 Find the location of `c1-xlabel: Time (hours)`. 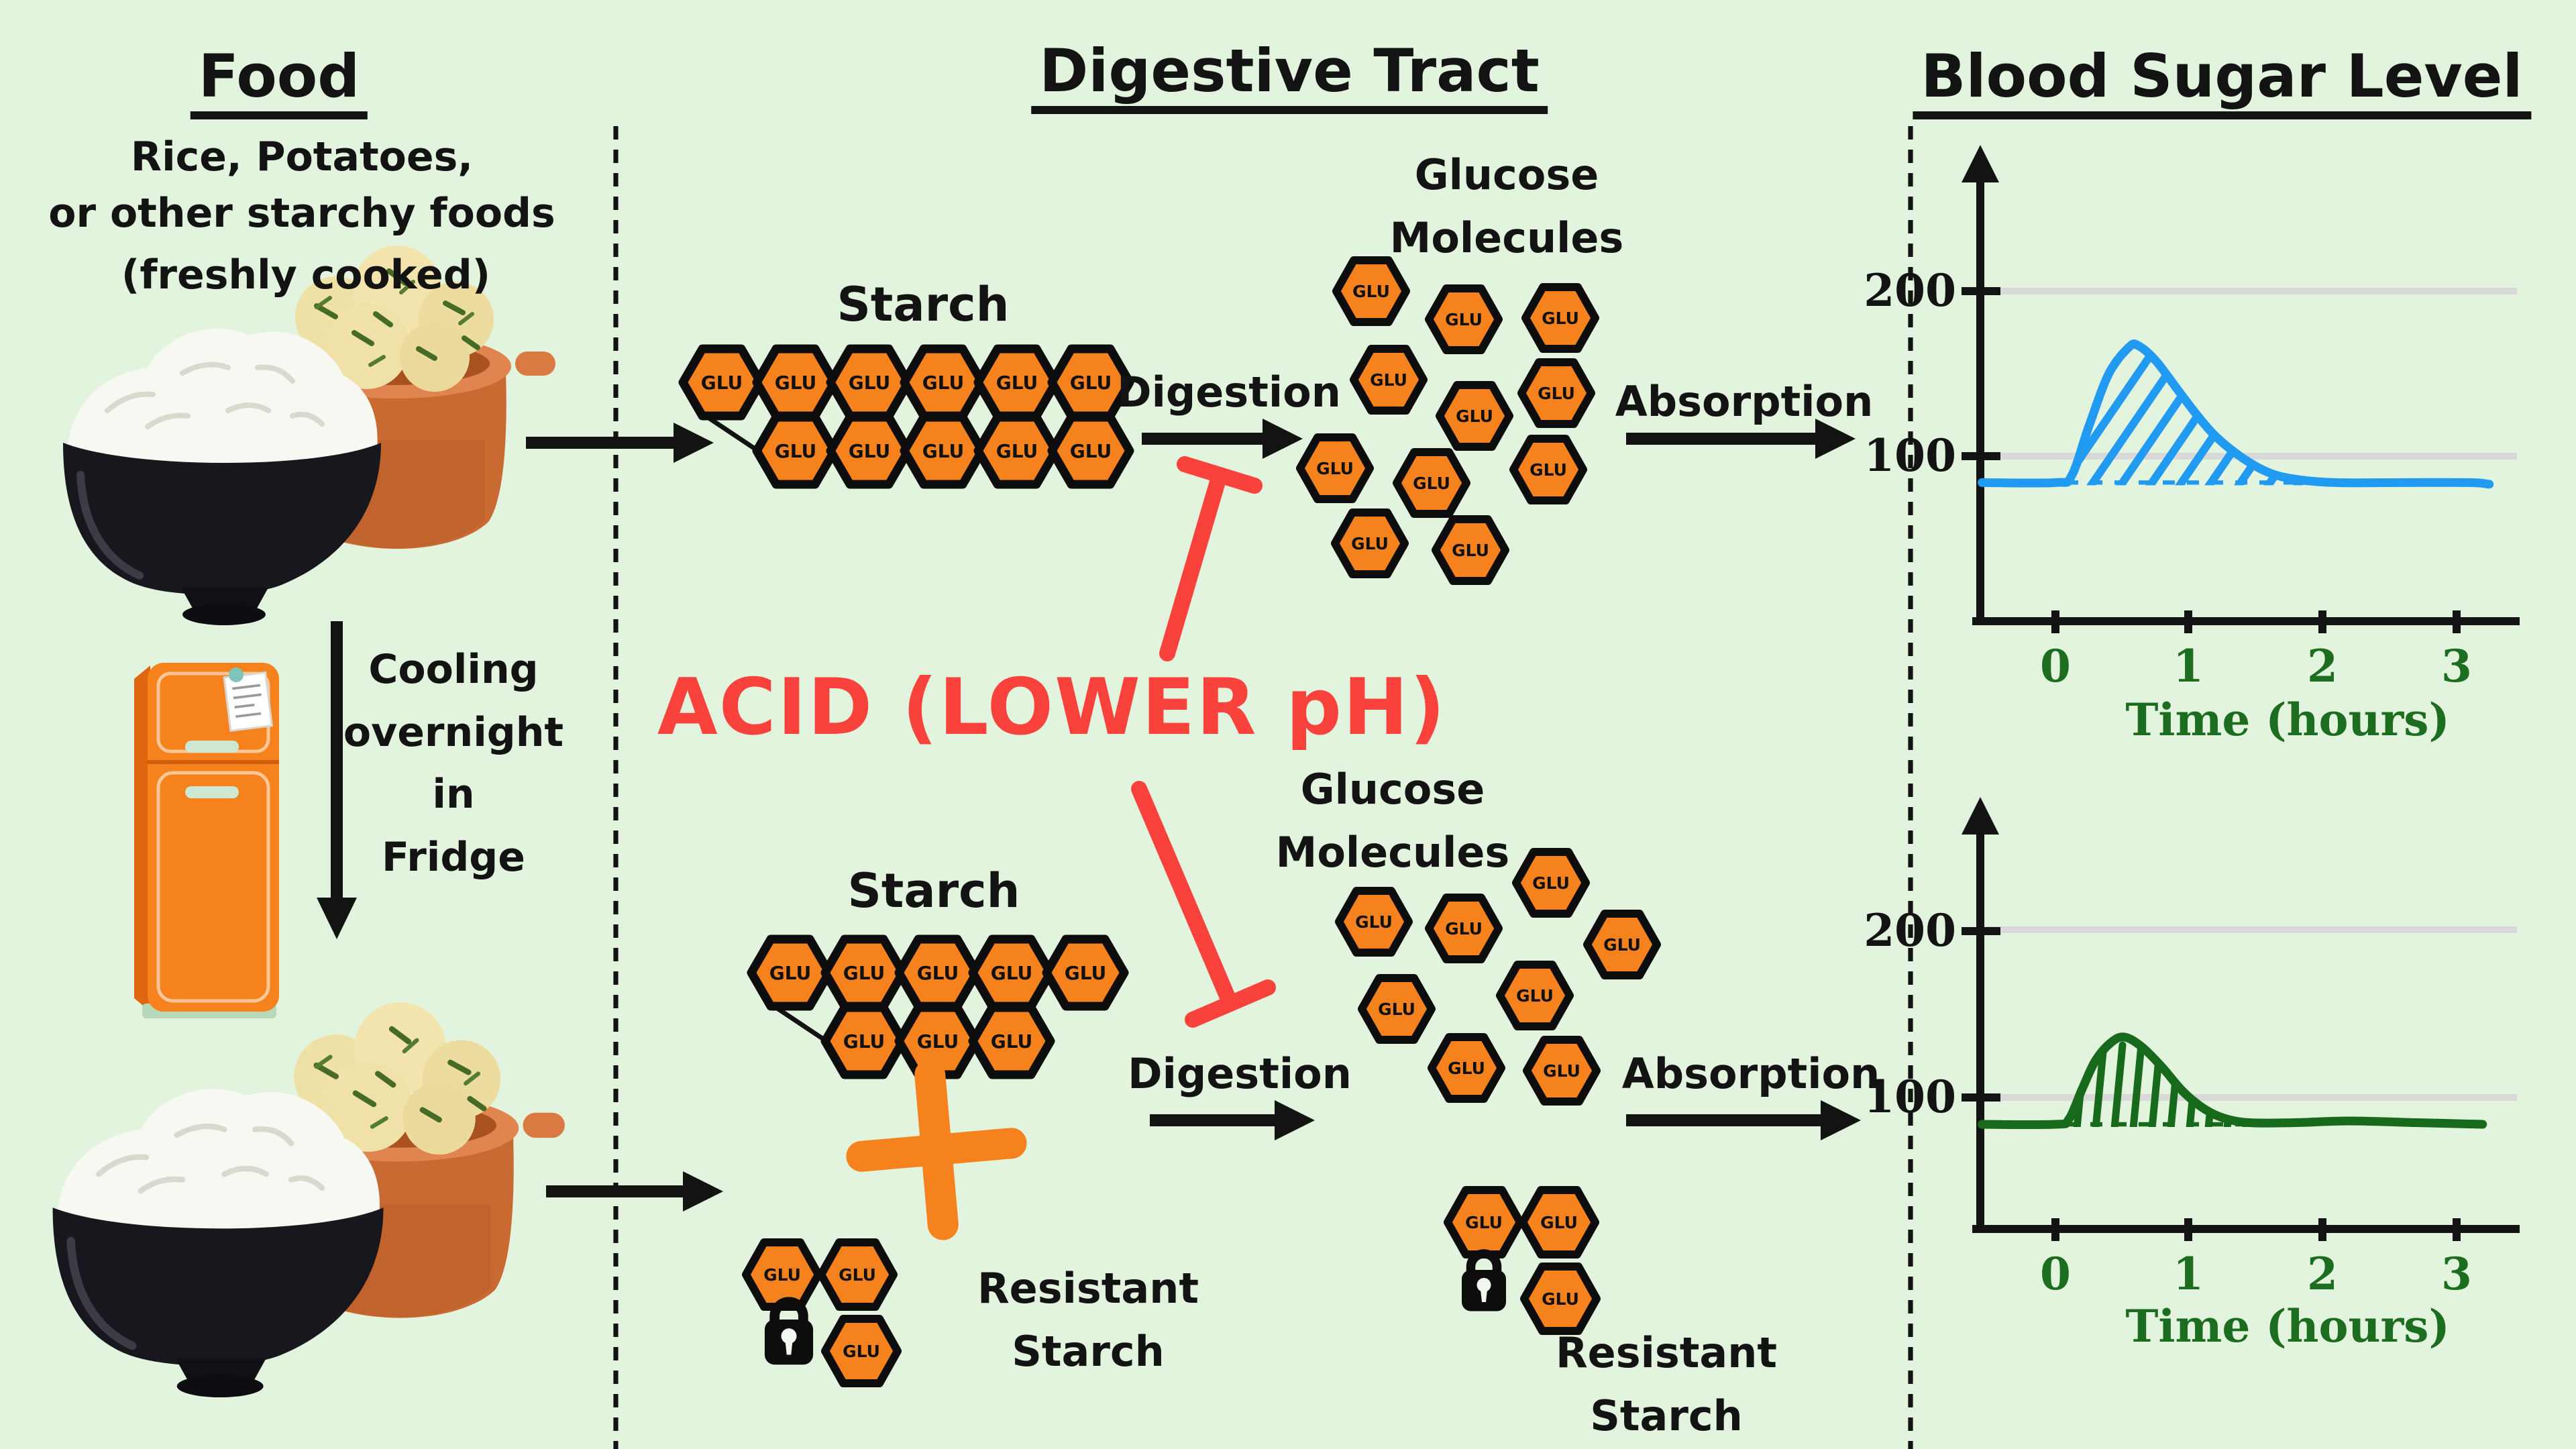

c1-xlabel: Time (hours) is located at coordinates (2287, 720).